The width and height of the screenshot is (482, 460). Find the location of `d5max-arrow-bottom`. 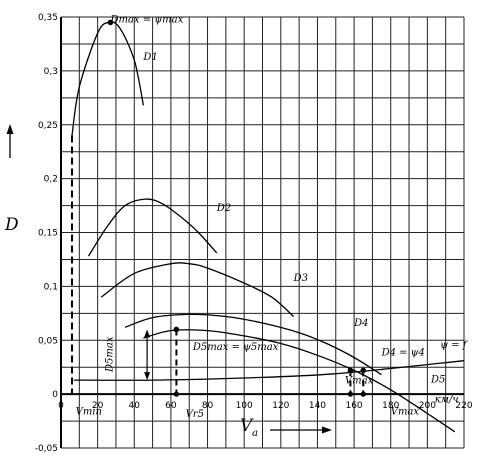

d5max-arrow-bottom is located at coordinates (147, 376).